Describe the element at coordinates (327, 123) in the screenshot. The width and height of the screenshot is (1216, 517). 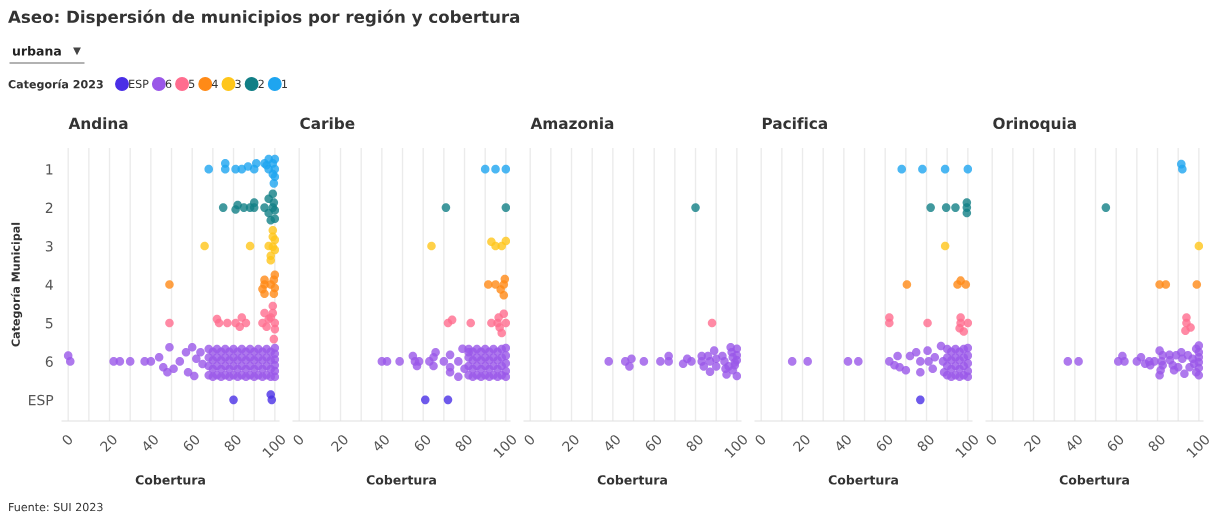
I see `chart-subtitle: Caribe` at that location.